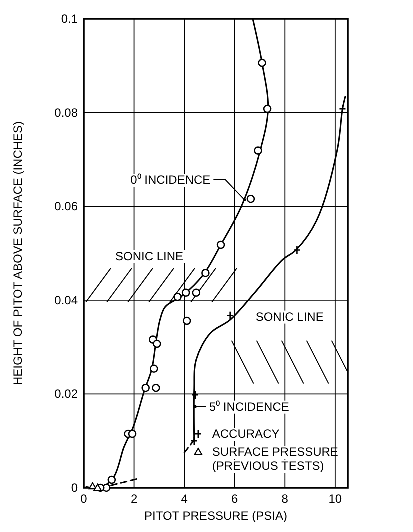 Image resolution: width=413 pixels, height=532 pixels. I want to click on annotation: 5⁰ INCIDENCE, so click(249, 407).